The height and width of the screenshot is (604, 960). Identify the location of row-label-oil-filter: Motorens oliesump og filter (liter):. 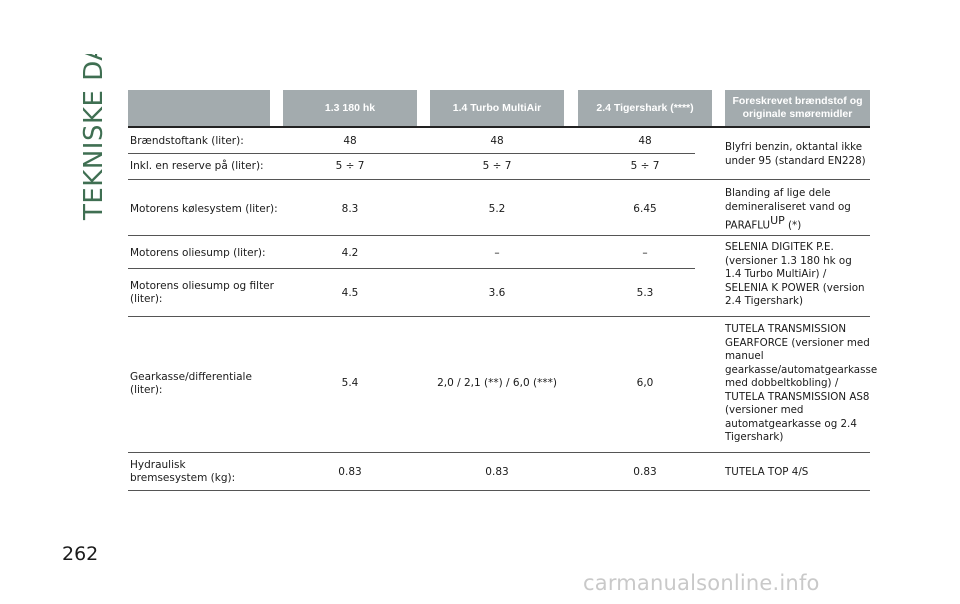
(202, 292).